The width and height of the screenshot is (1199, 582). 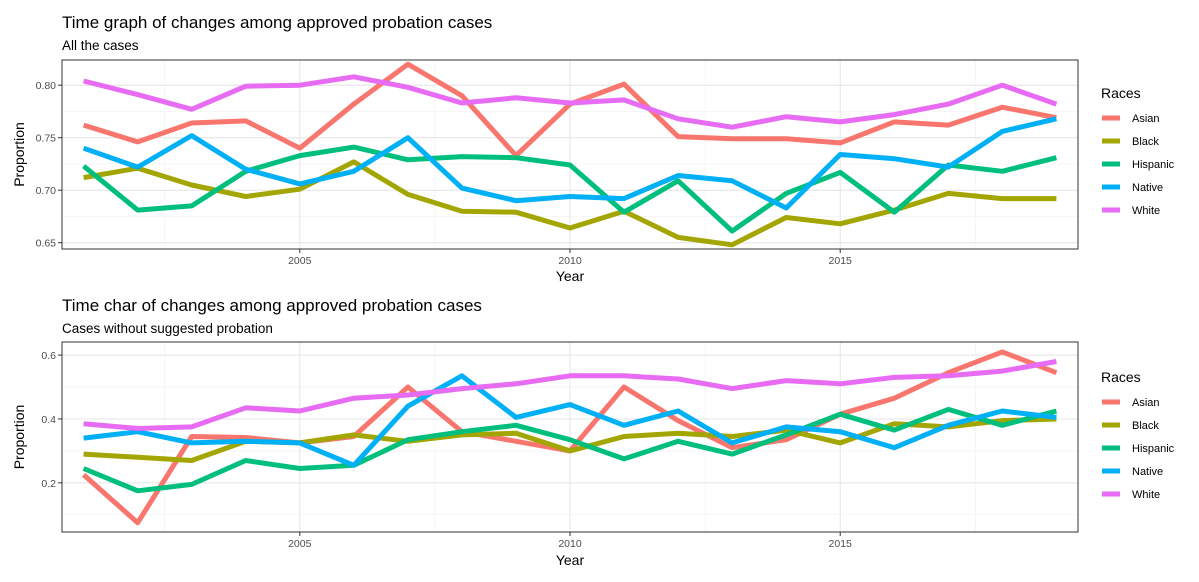 I want to click on series-line-hispanic, so click(x=570, y=450).